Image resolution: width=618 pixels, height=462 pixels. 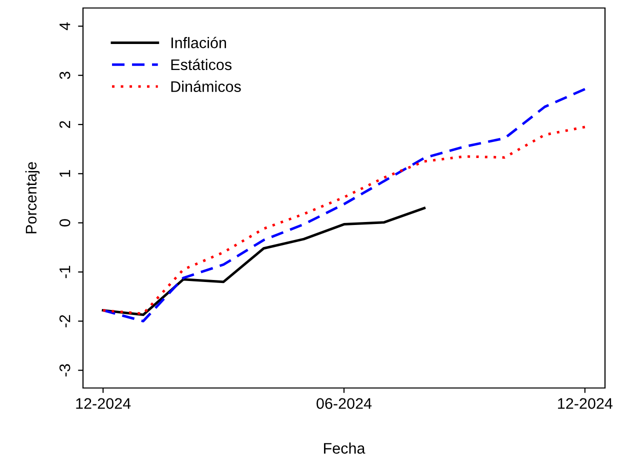 I want to click on legend-label: Dinámicos, so click(x=206, y=86).